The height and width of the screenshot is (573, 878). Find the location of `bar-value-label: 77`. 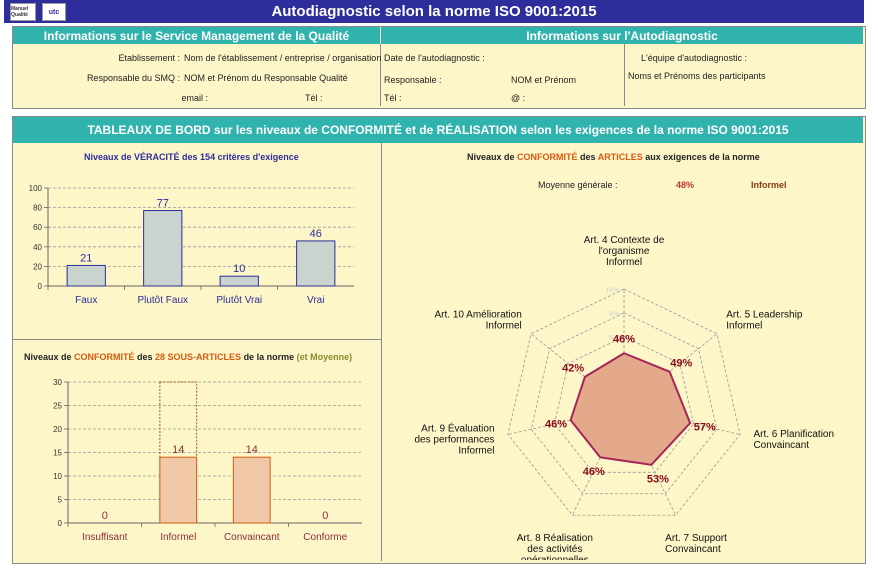

bar-value-label: 77 is located at coordinates (163, 204).